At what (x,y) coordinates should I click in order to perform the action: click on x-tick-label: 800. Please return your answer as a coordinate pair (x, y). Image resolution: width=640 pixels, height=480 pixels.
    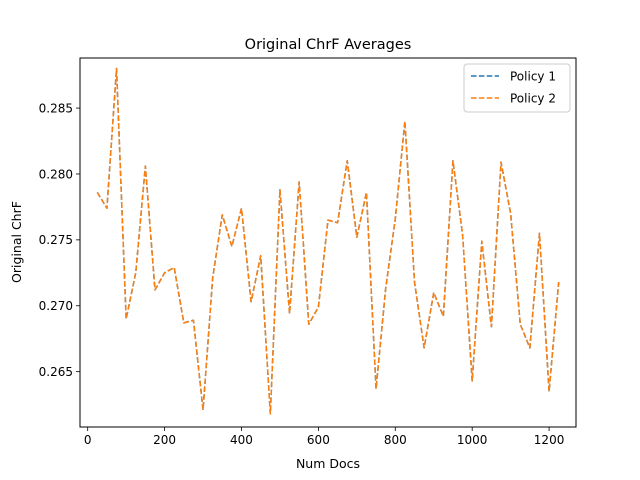
    Looking at the image, I should click on (395, 440).